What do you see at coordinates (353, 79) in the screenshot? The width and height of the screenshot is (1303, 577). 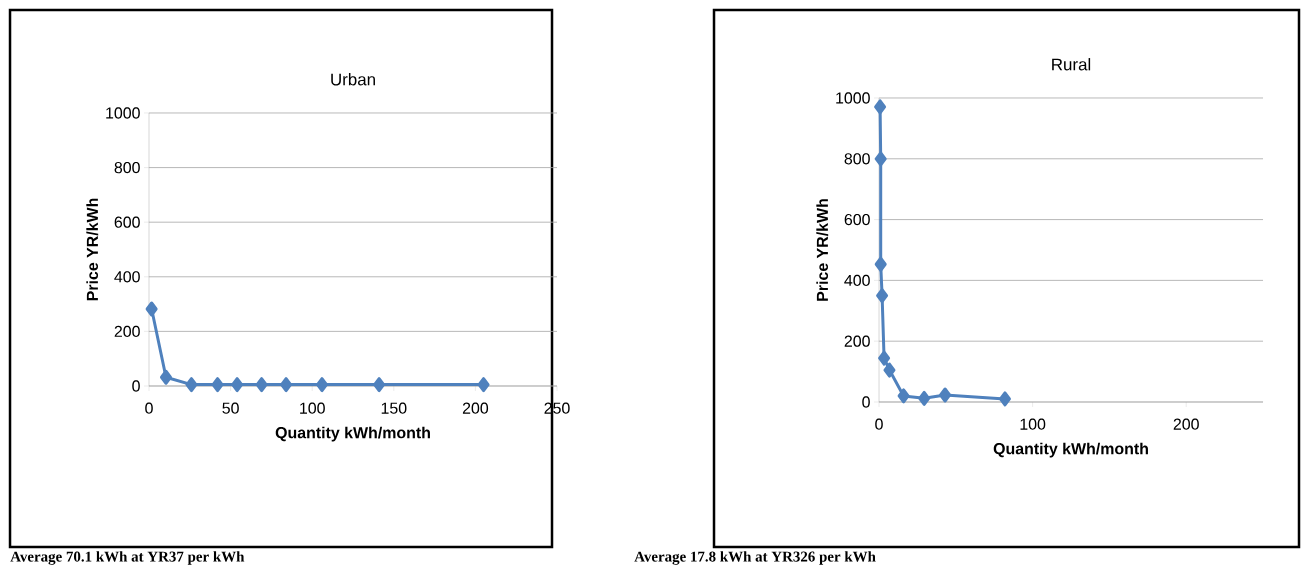 I see `chart-title: Urban` at bounding box center [353, 79].